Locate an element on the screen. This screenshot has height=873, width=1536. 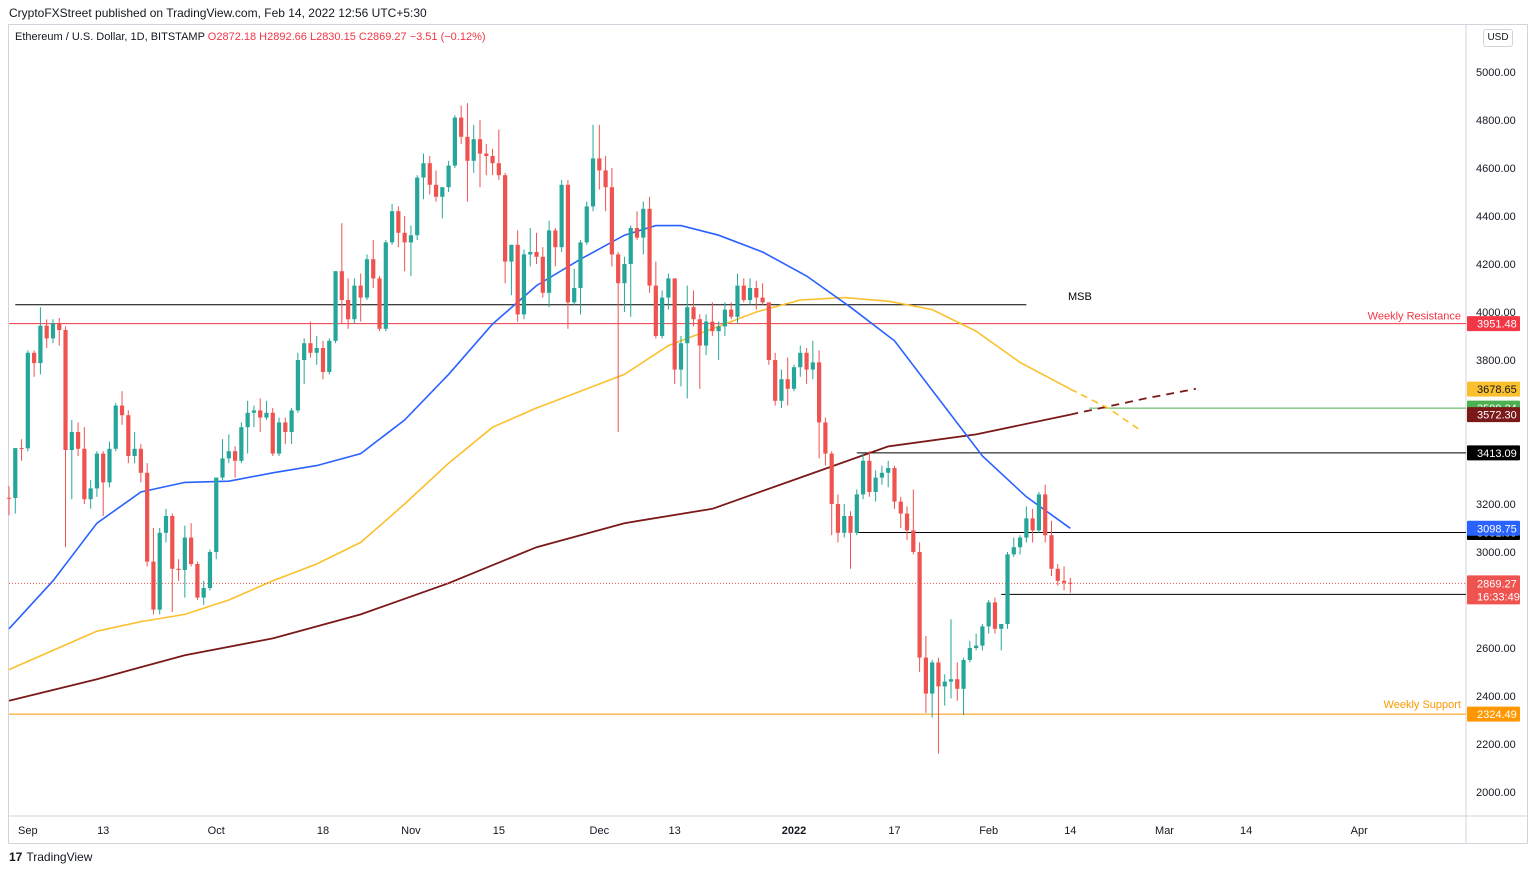
x-tick-label: 13 is located at coordinates (675, 831).